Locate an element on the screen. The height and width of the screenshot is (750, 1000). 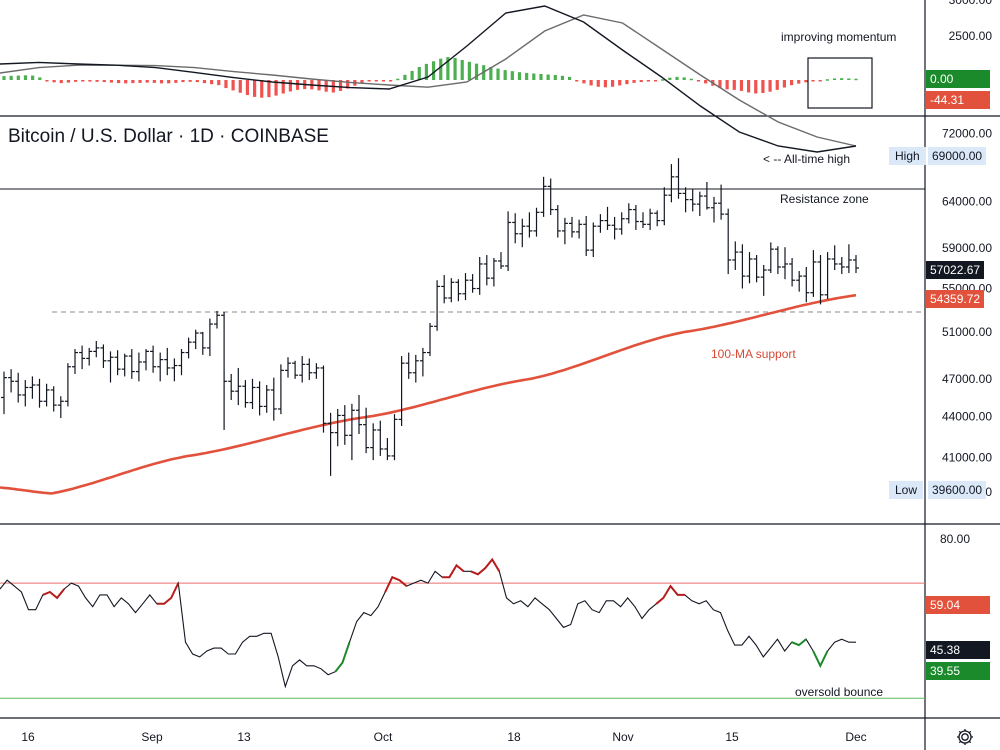
price-tick-label: 51000.00 is located at coordinates (967, 332).